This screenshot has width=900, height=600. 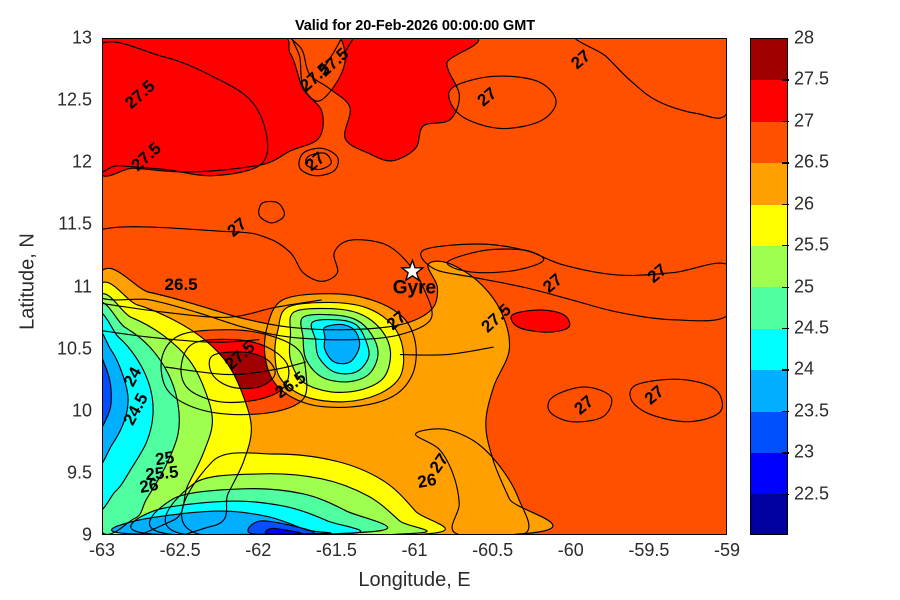 I want to click on x-tick-label: -61.5, so click(x=336, y=550).